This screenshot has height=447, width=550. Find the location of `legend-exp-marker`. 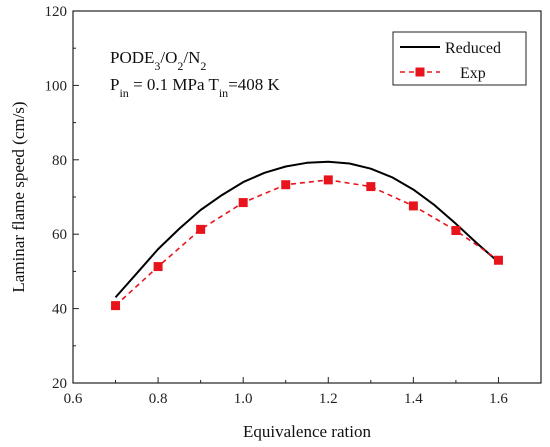

legend-exp-marker is located at coordinates (420, 72).